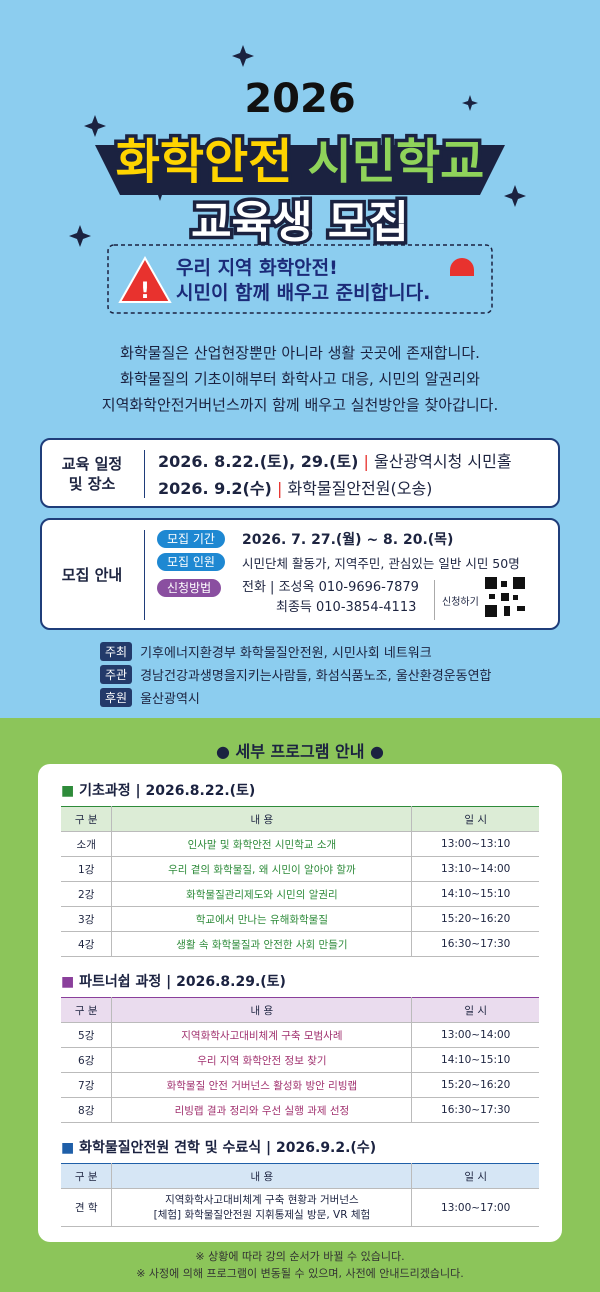 The image size is (600, 1292). Describe the element at coordinates (460, 602) in the screenshot. I see `apply-button: 신청하기` at that location.